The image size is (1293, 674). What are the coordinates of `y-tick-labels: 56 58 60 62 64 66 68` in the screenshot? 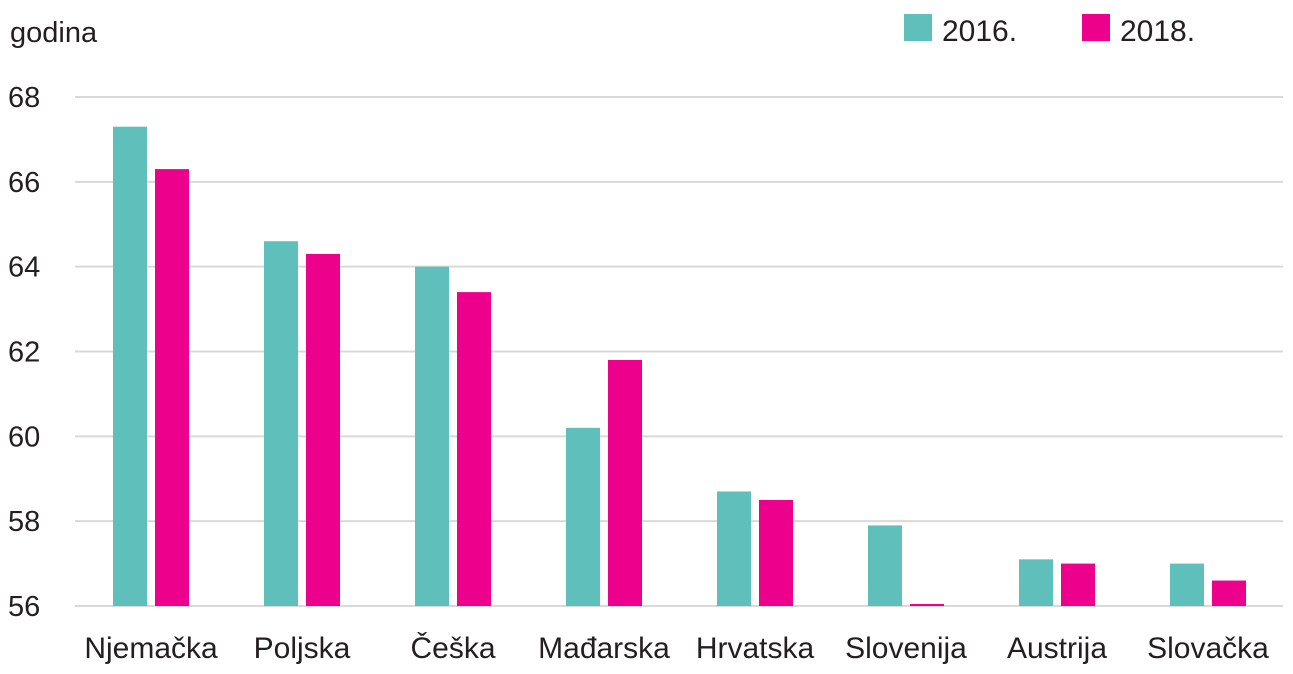 It's located at (24, 352).